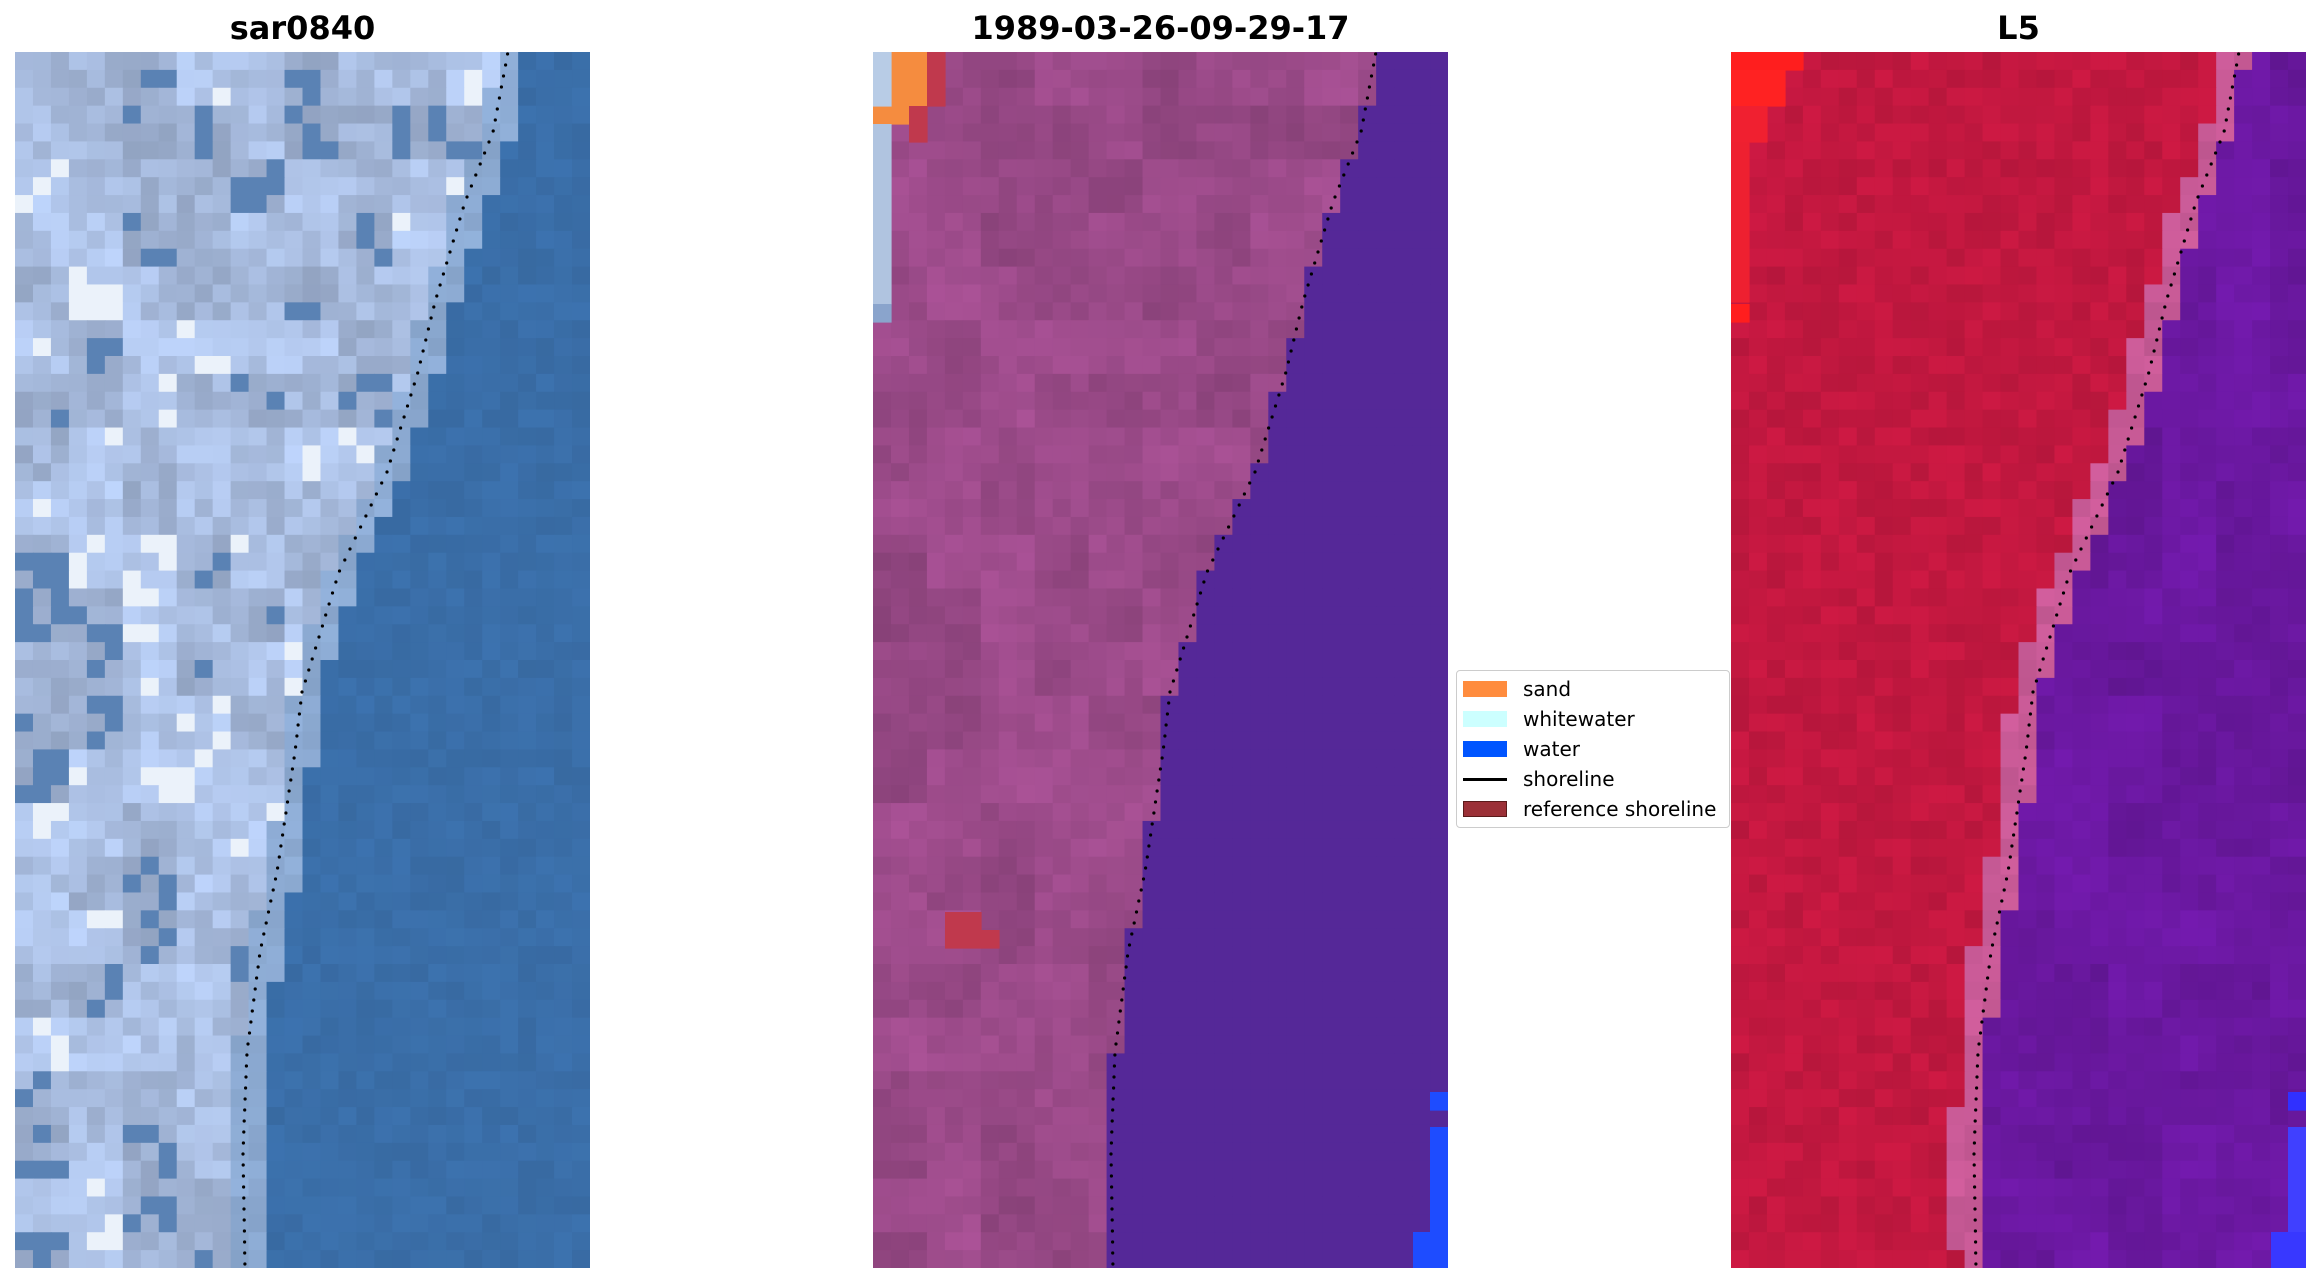 This screenshot has width=2317, height=1283. What do you see at coordinates (1579, 719) in the screenshot?
I see `legend-label-whitewater: whitewater` at bounding box center [1579, 719].